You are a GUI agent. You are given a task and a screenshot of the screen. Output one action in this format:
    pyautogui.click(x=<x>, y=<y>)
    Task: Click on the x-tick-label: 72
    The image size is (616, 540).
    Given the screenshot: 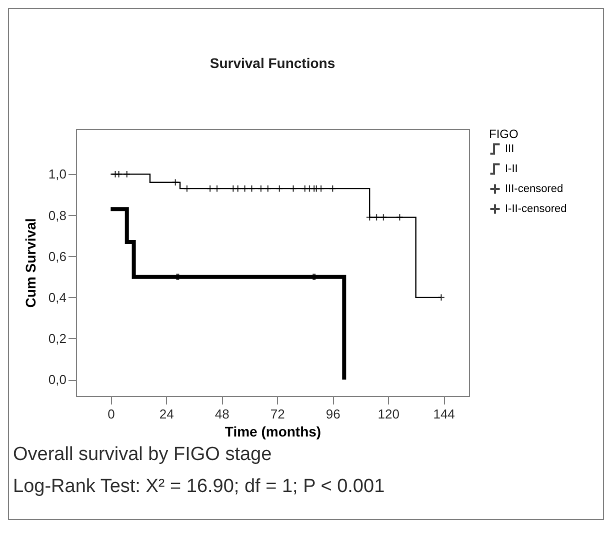 What is the action you would take?
    pyautogui.click(x=277, y=414)
    